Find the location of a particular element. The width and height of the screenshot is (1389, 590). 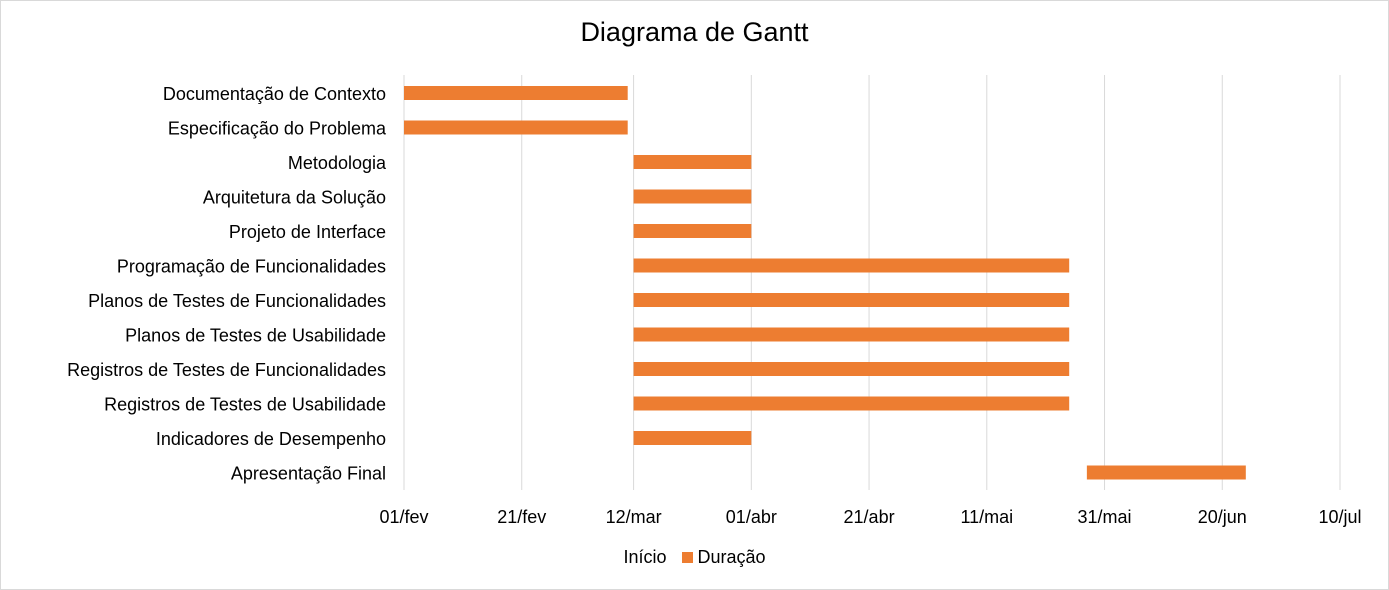

legend-item-duration: Duração is located at coordinates (723, 557).